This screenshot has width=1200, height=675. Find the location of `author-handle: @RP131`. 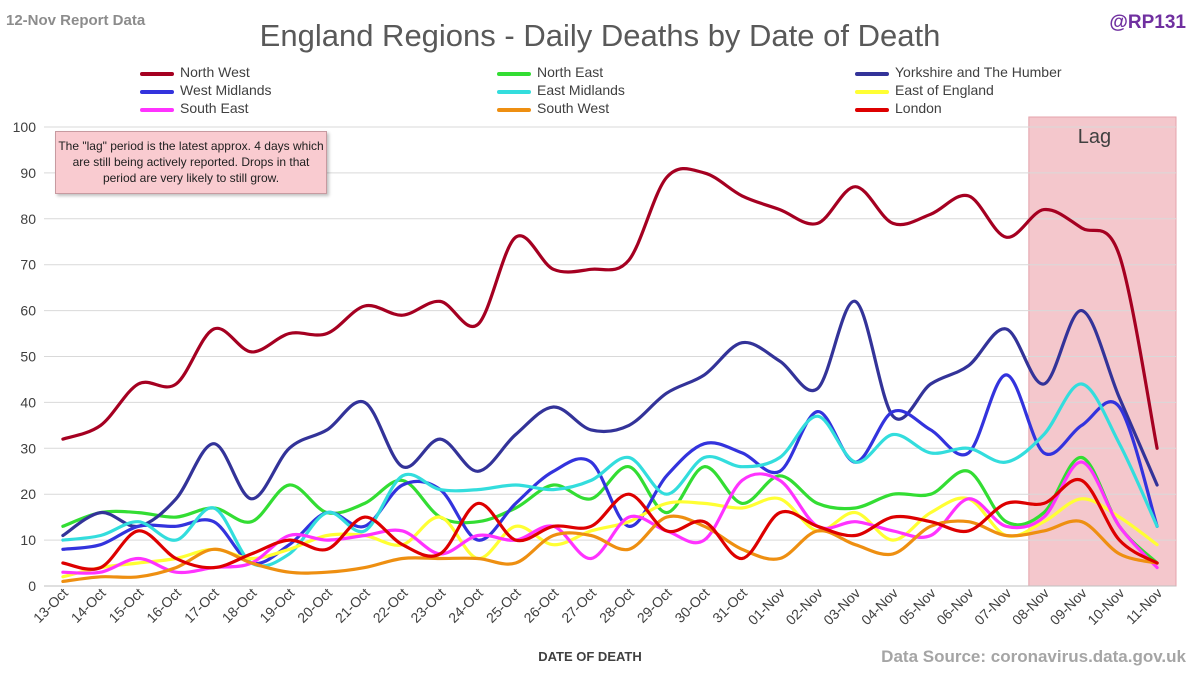

author-handle: @RP131 is located at coordinates (1147, 22).